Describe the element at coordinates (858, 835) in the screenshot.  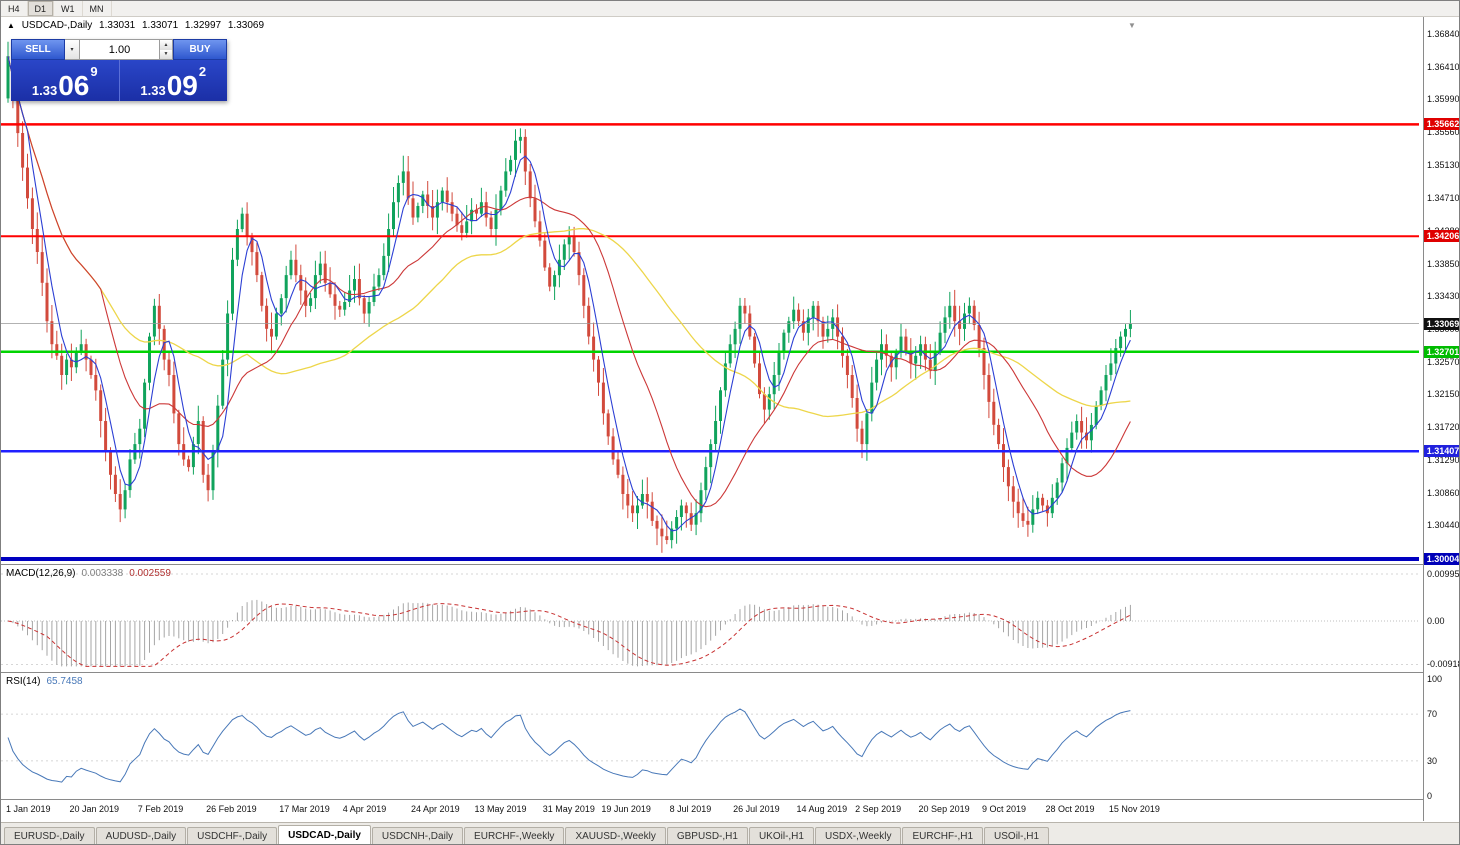
I see `tab-usdx-weekly: USDX-,Weekly` at that location.